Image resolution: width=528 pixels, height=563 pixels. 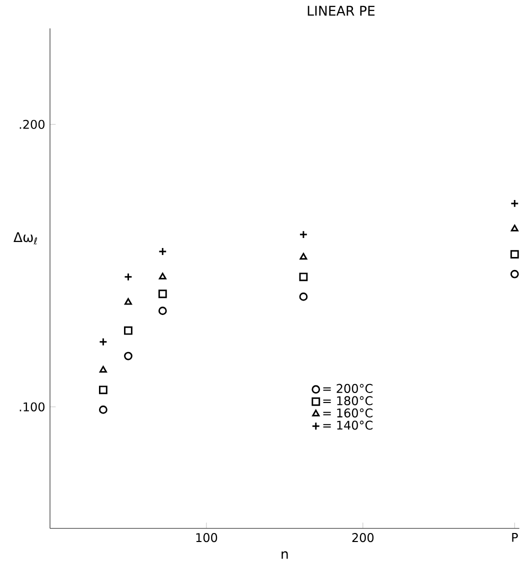 What do you see at coordinates (363, 537) in the screenshot?
I see `x-tick-label: 200` at bounding box center [363, 537].